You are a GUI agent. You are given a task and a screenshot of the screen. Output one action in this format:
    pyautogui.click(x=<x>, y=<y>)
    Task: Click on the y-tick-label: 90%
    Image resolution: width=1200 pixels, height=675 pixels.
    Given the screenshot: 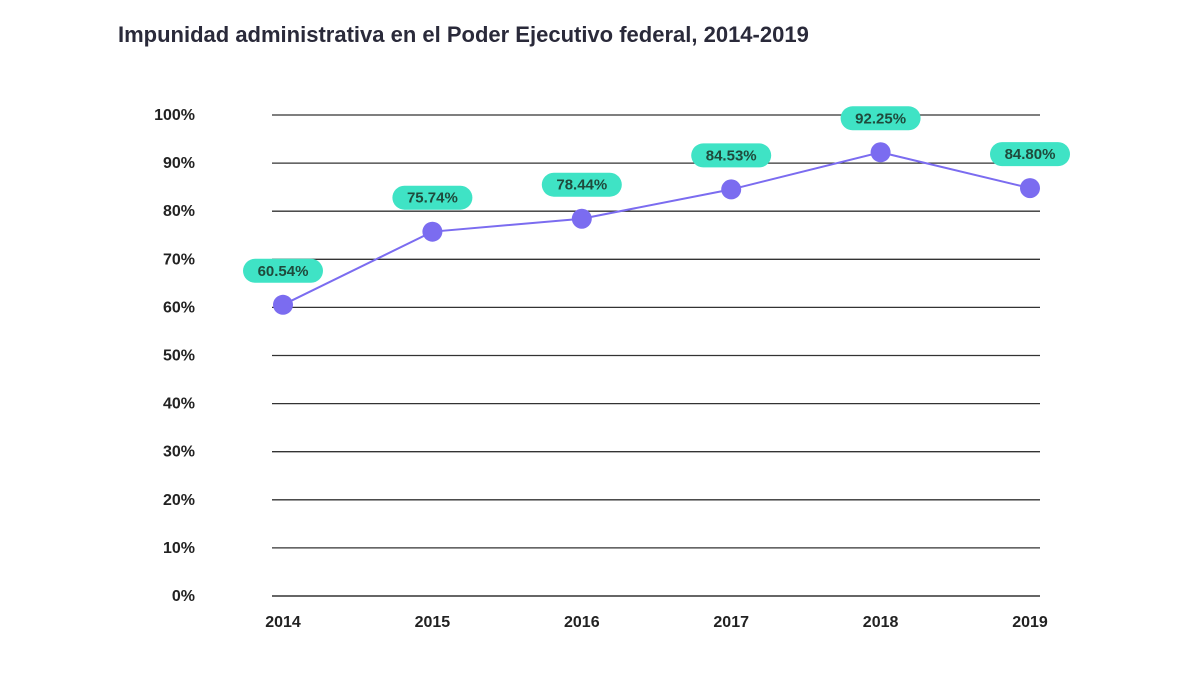 What is the action you would take?
    pyautogui.click(x=179, y=163)
    